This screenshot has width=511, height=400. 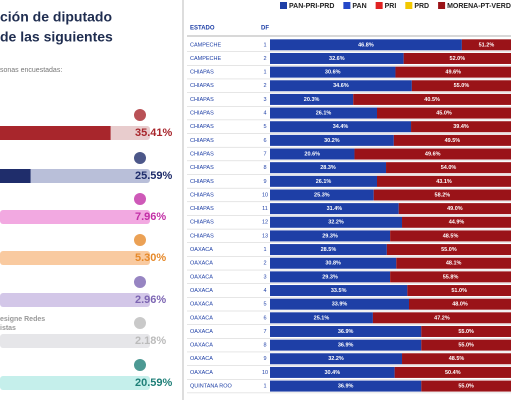 What do you see at coordinates (460, 305) in the screenshot?
I see `value-label: 48.0%` at bounding box center [460, 305].